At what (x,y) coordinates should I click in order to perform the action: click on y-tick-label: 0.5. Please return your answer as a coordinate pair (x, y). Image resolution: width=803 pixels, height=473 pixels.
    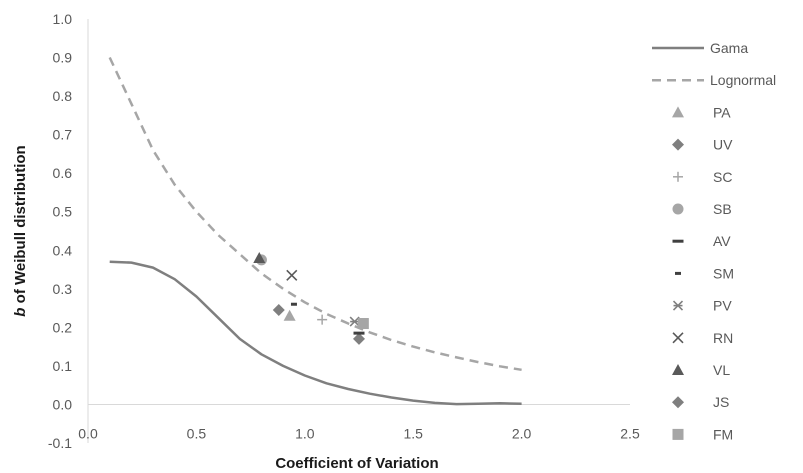
    Looking at the image, I should click on (63, 212).